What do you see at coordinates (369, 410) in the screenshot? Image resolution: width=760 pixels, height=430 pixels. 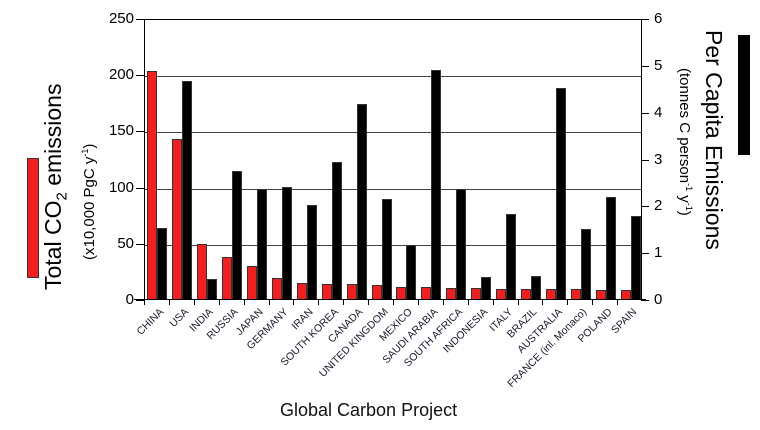 I see `footer-credit: Global Carbon Project` at bounding box center [369, 410].